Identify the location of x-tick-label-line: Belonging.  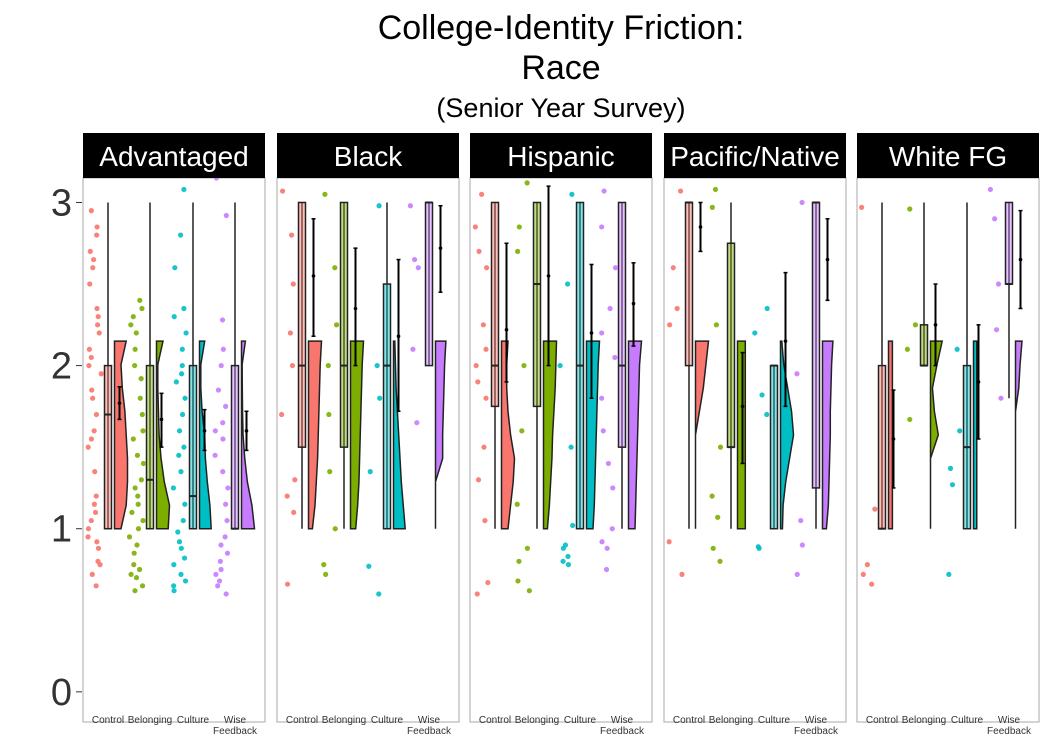
(537, 720).